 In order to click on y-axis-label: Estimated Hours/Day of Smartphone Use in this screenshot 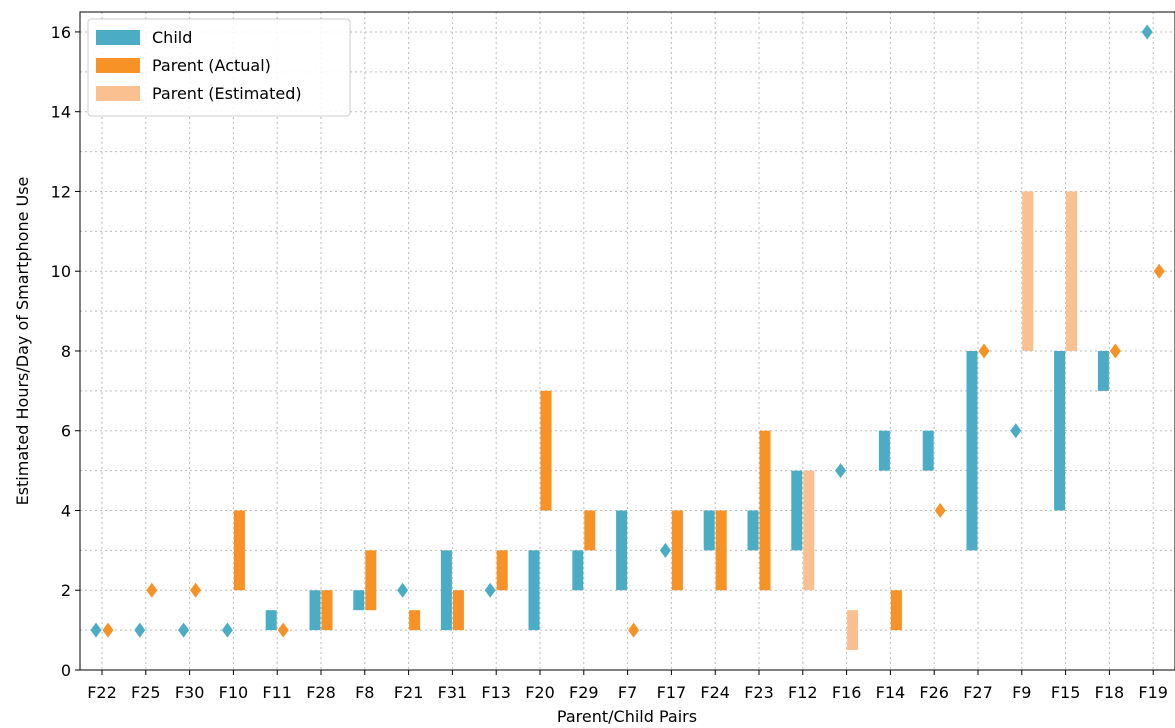, I will do `click(22, 341)`.